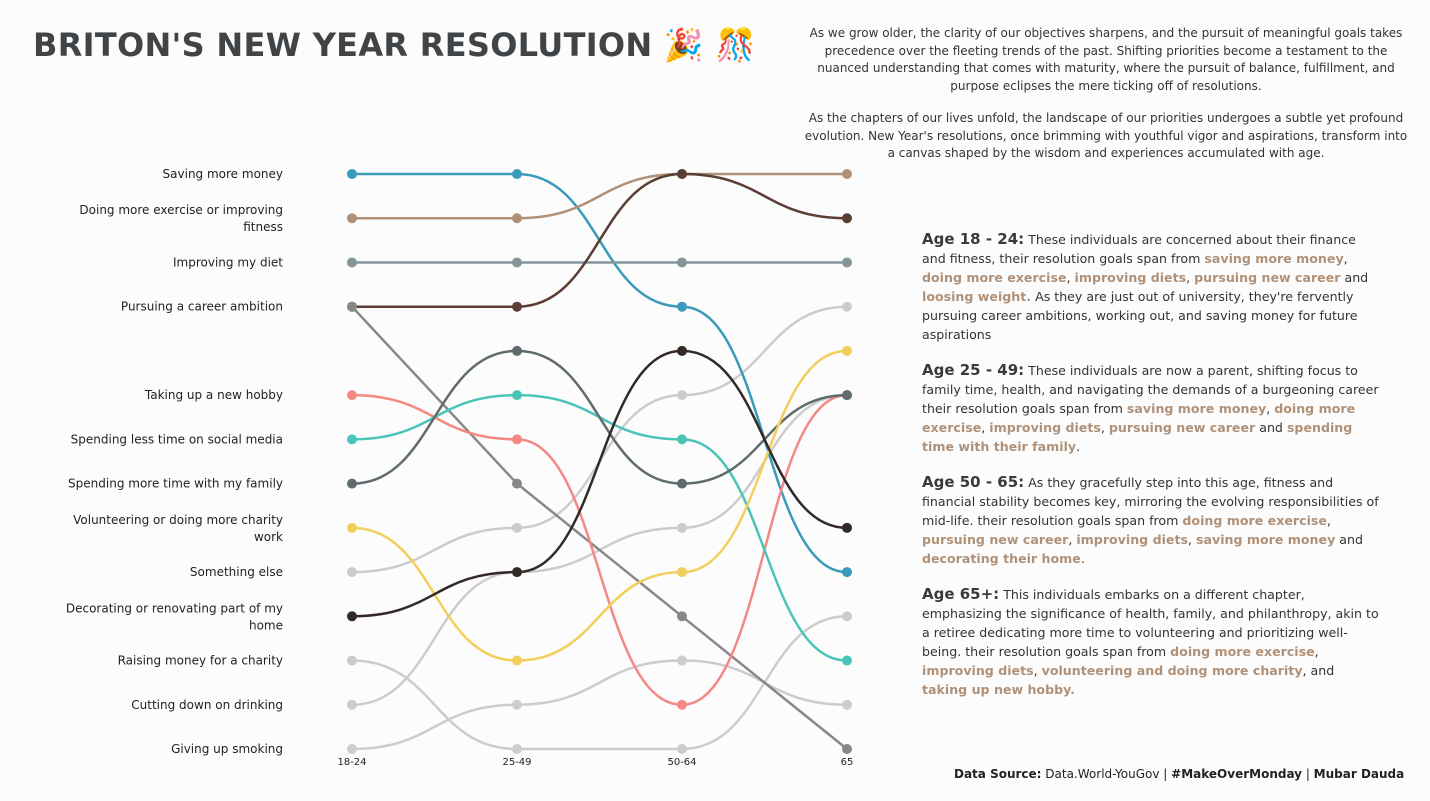 This screenshot has height=801, width=1430. Describe the element at coordinates (973, 370) in the screenshot. I see `age-group-heading: Age 25 - 49:` at that location.